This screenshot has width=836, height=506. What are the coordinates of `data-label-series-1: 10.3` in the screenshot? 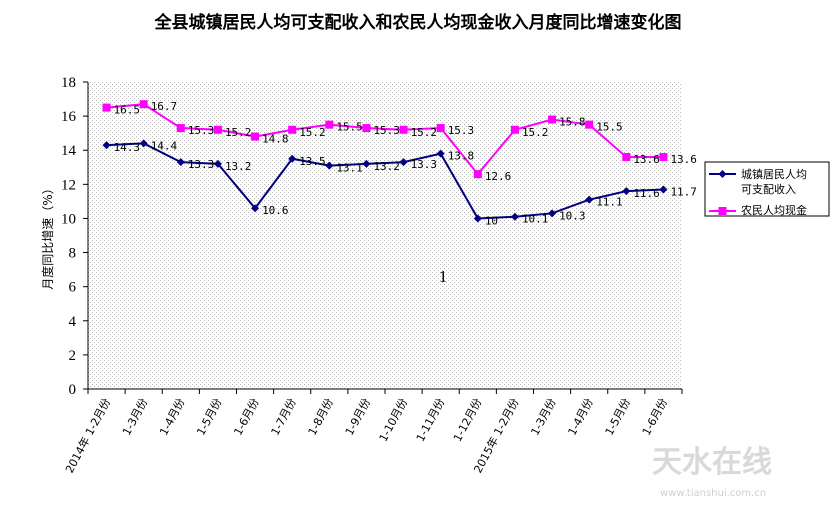 It's located at (572, 215).